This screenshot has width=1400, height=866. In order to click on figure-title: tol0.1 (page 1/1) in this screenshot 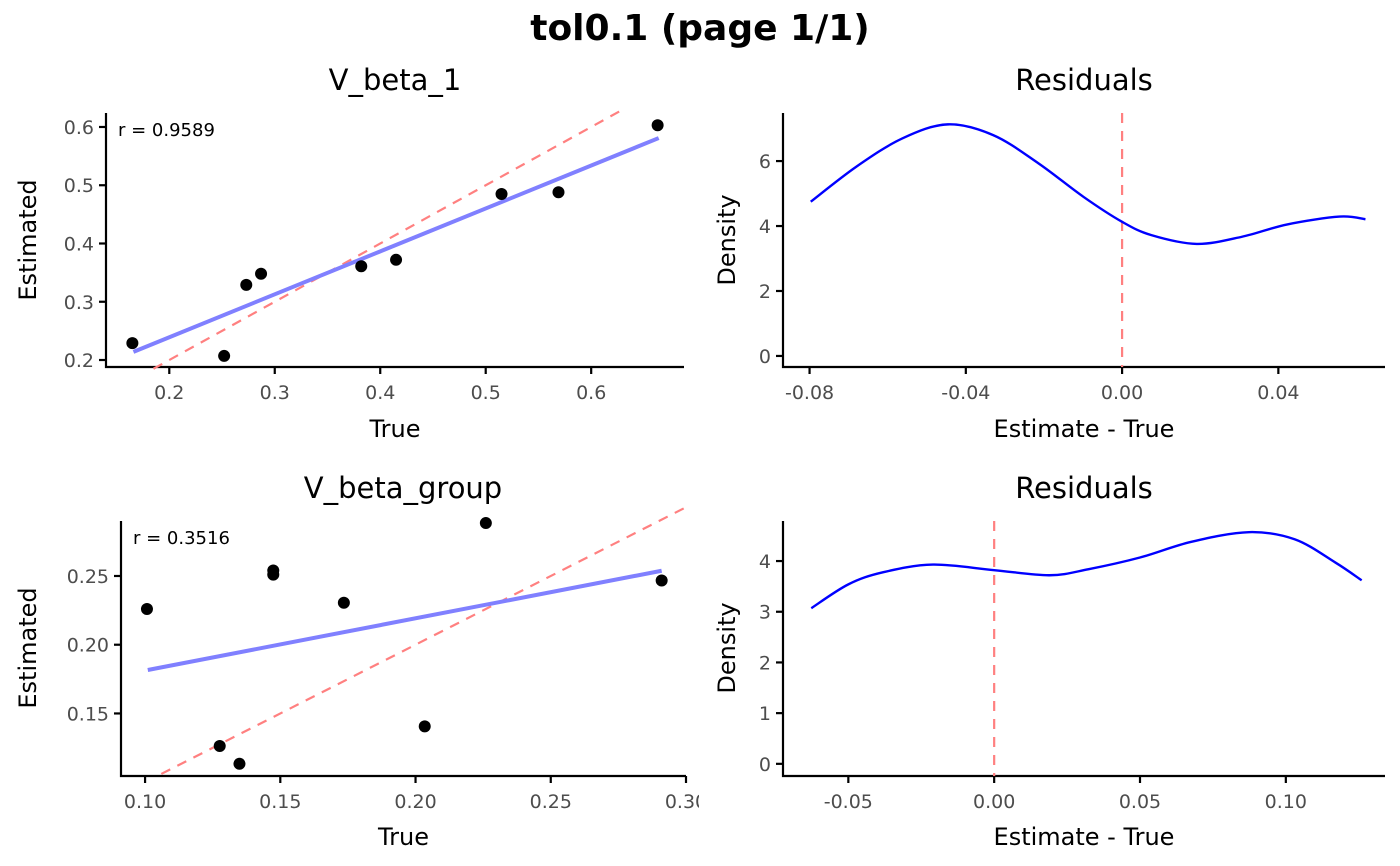, I will do `click(700, 28)`.